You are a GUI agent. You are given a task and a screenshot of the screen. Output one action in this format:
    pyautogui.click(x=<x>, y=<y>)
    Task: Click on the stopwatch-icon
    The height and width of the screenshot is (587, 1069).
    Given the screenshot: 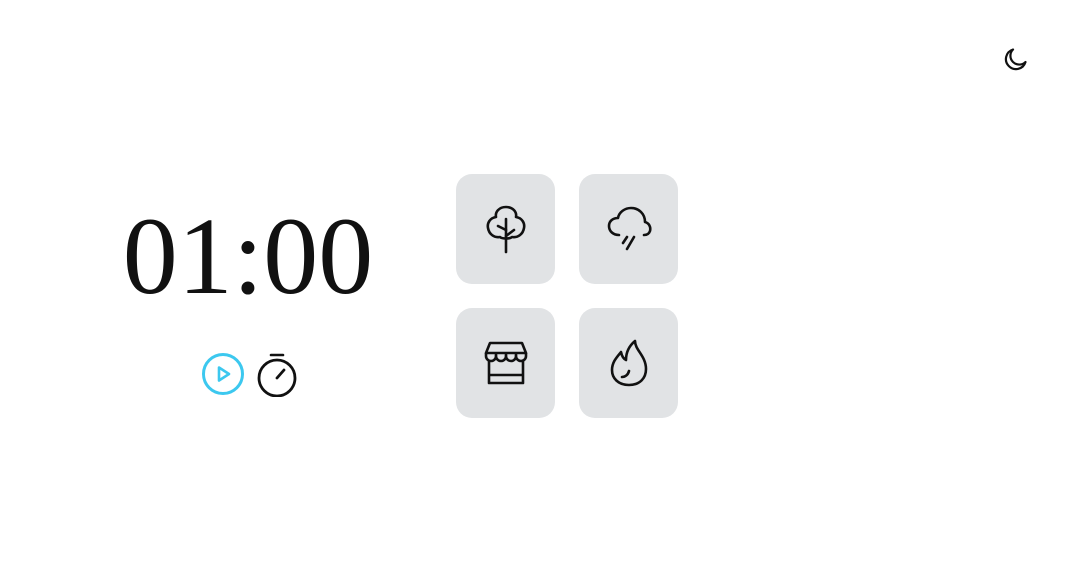 What is the action you would take?
    pyautogui.click(x=277, y=375)
    